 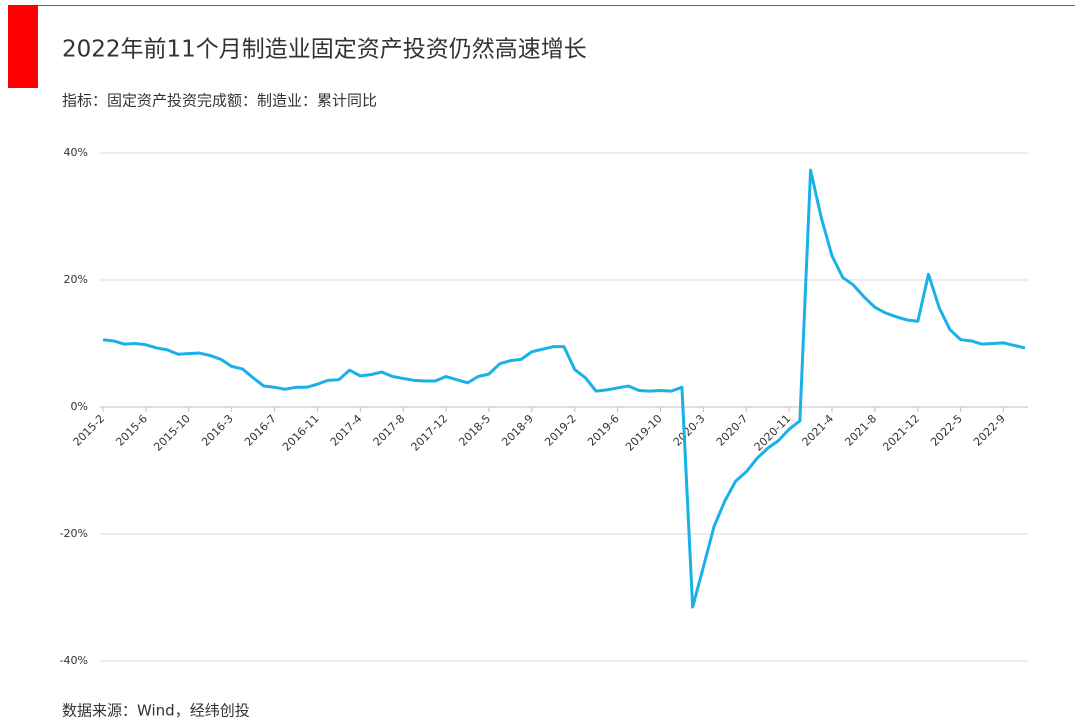 What do you see at coordinates (156, 711) in the screenshot?
I see `source-note: 数据来源：Wind，经纬创投` at bounding box center [156, 711].